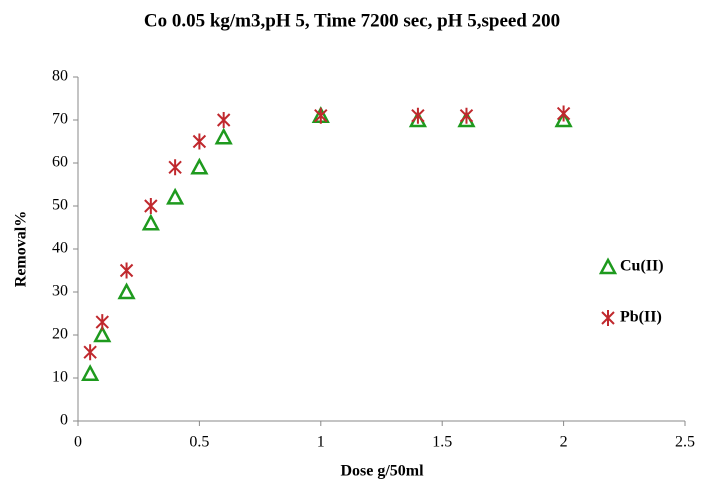  What do you see at coordinates (382, 471) in the screenshot?
I see `x-axis-title: Dose g/50ml` at bounding box center [382, 471].